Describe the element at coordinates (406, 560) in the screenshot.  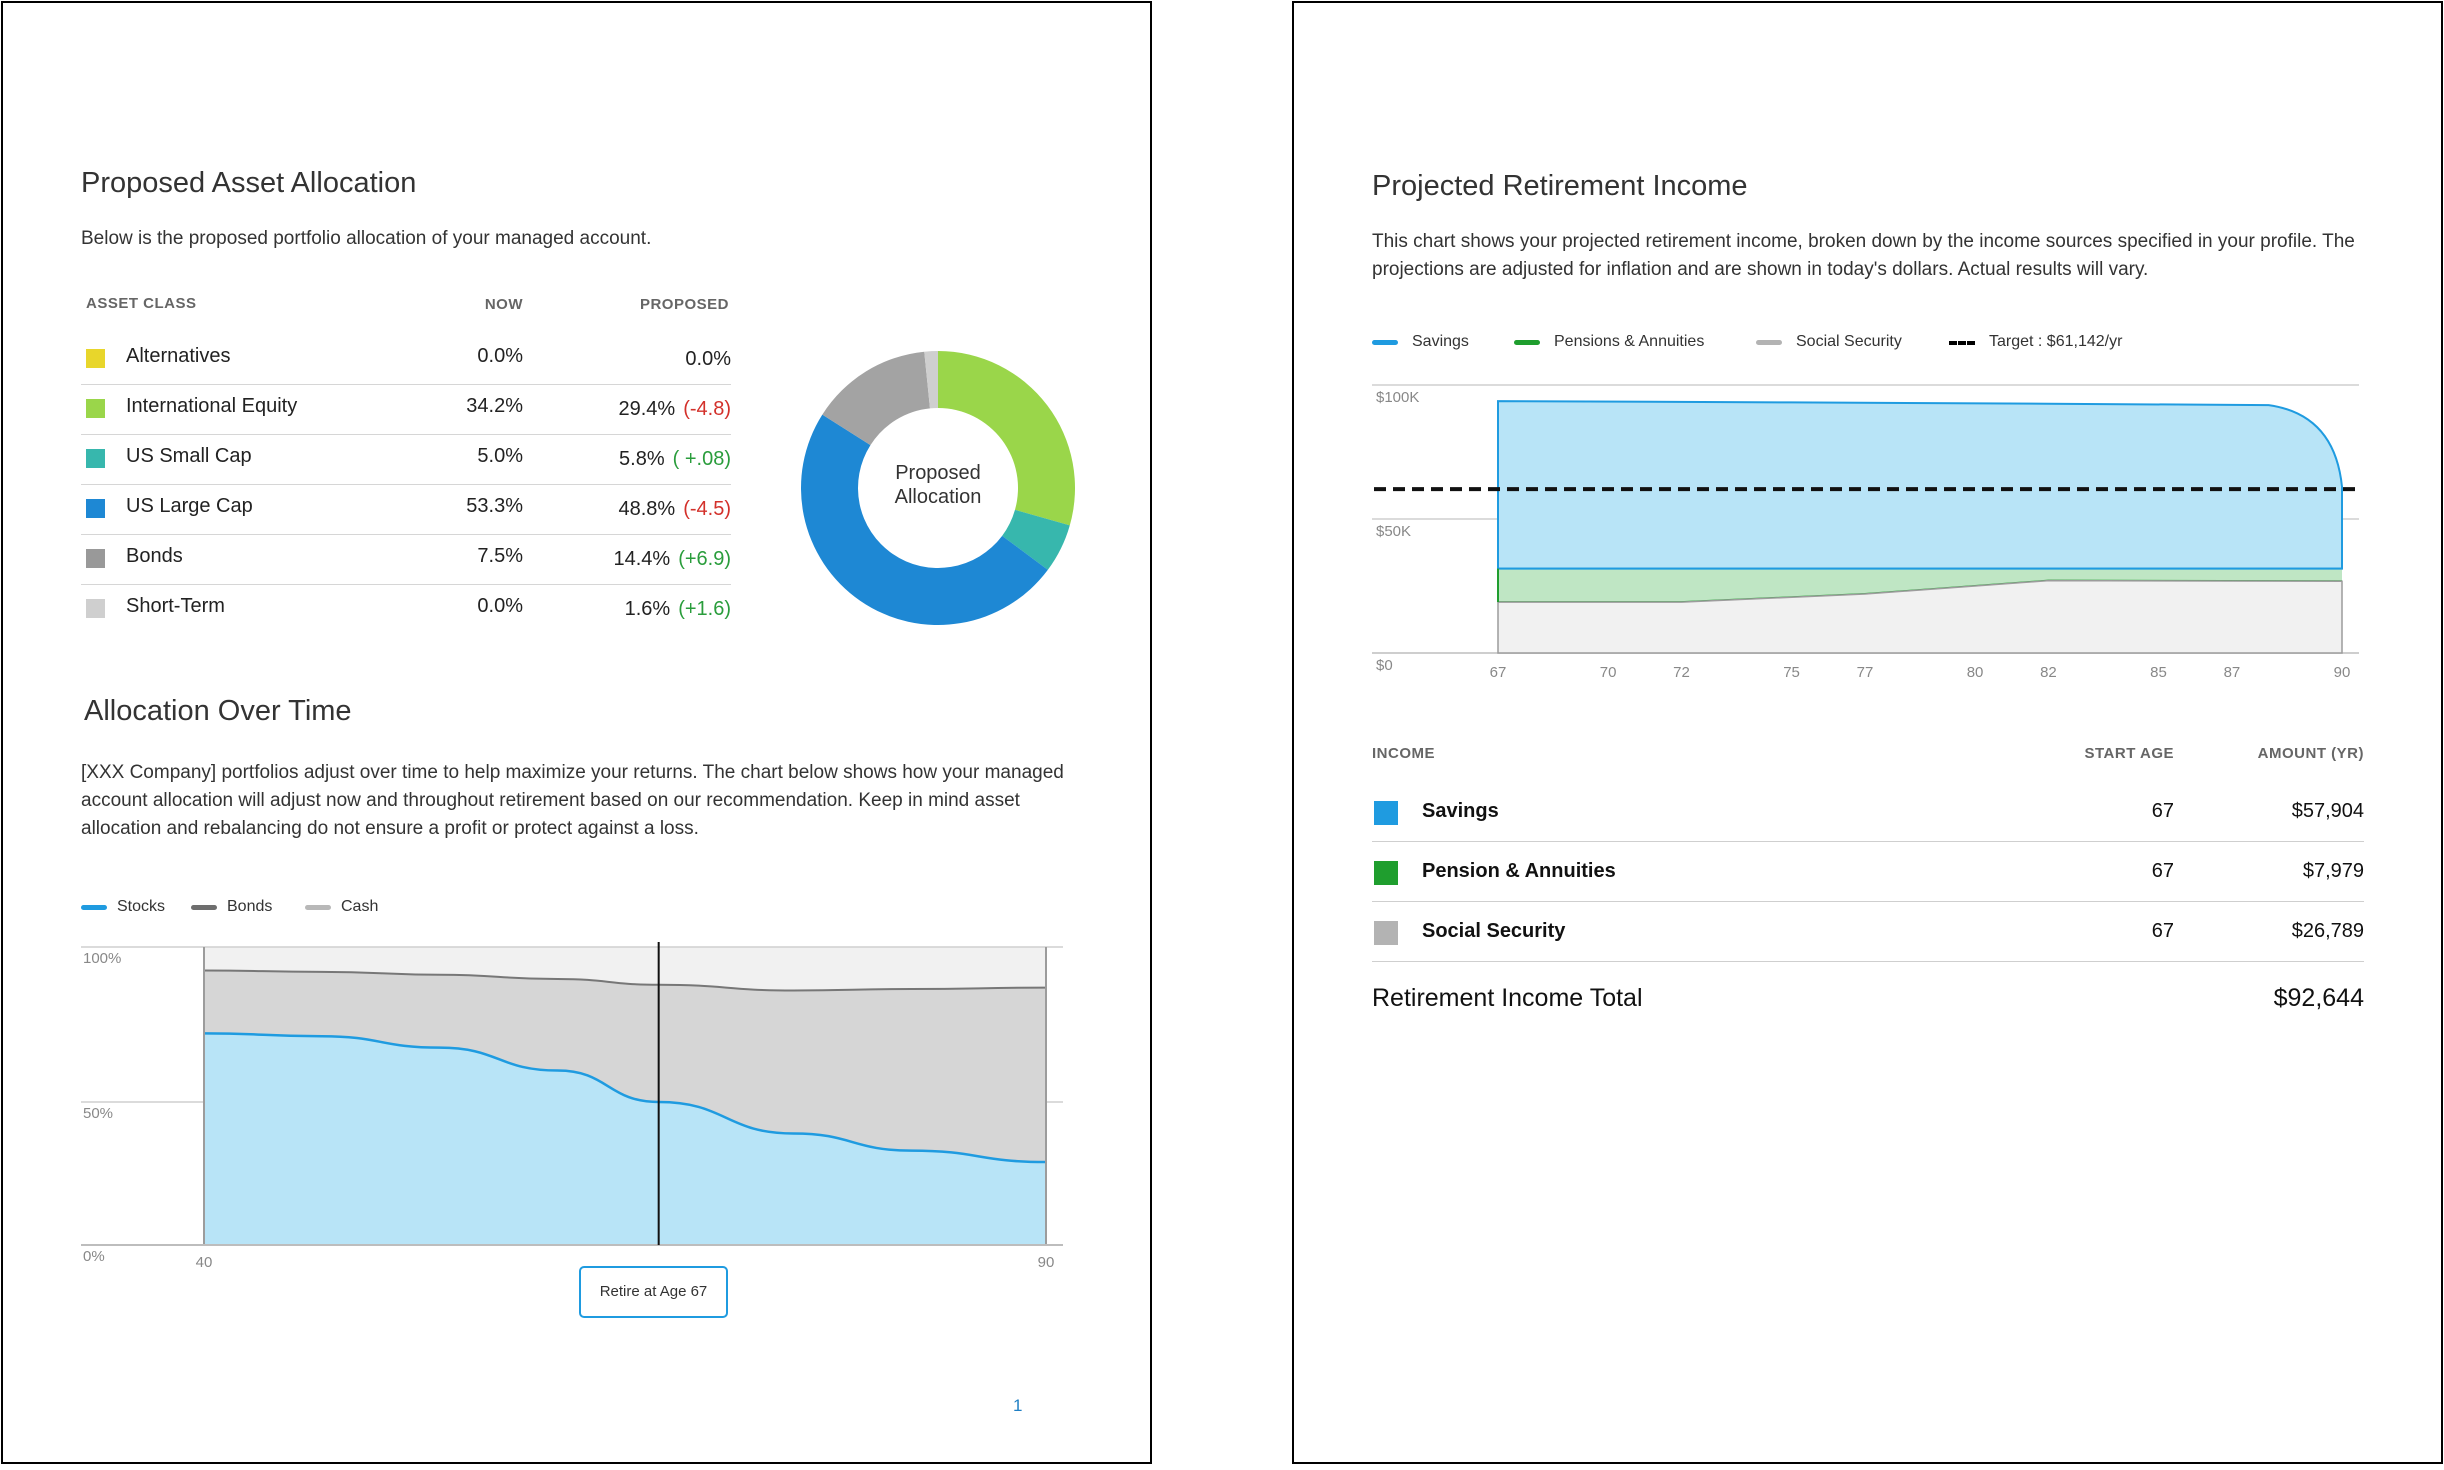
I see `asset-row: Bonds 7.5% 14.4% (+6.9)` at that location.